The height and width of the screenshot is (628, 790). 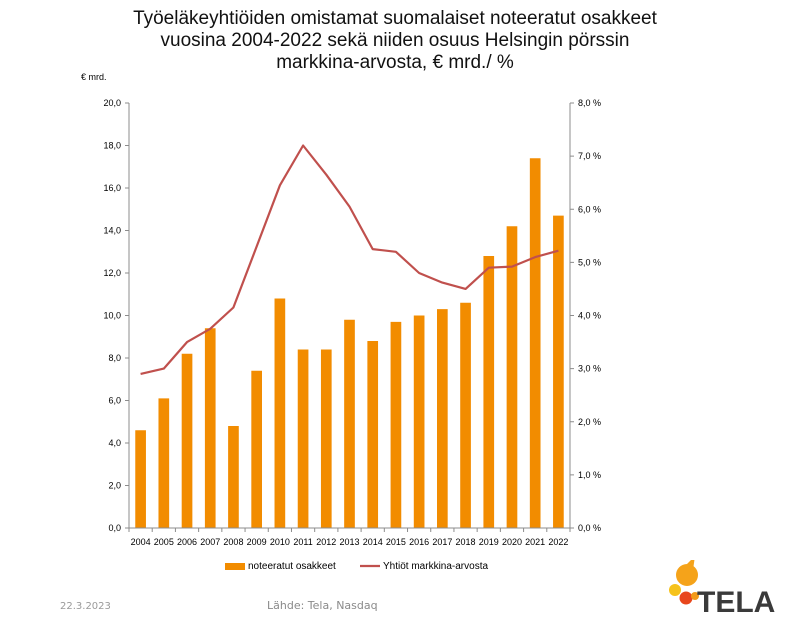 What do you see at coordinates (435, 566) in the screenshot?
I see `legend-label-line: Yhtiöt markkina-arvosta` at bounding box center [435, 566].